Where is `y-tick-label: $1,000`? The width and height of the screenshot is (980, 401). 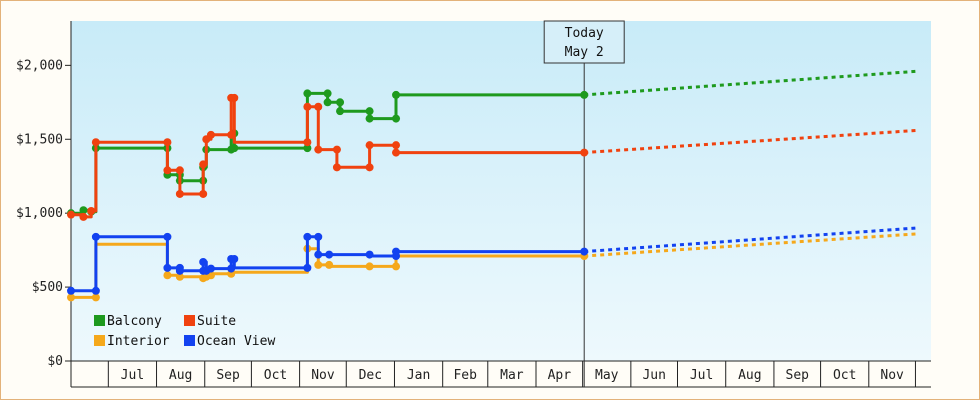
y-tick-label: $1,000 is located at coordinates (39, 213).